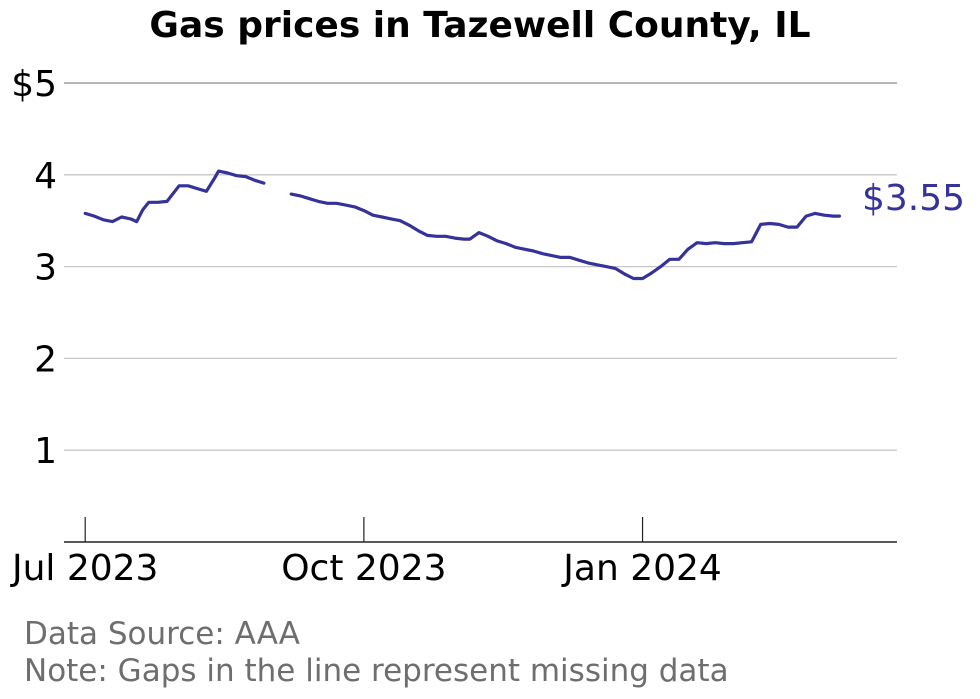 The image size is (980, 699). What do you see at coordinates (45, 268) in the screenshot?
I see `y-tick-label: 3` at bounding box center [45, 268].